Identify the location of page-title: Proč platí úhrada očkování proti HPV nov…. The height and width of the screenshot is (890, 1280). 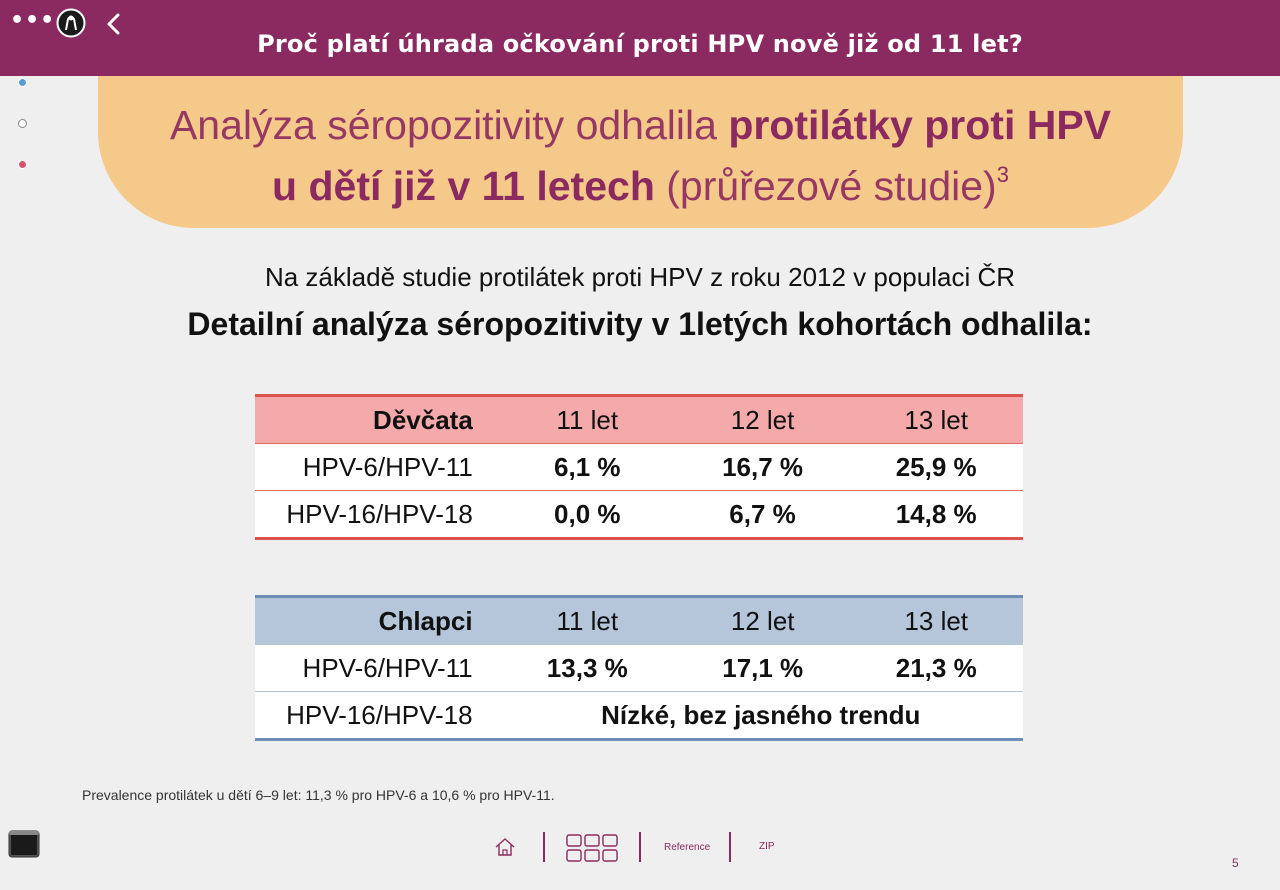
(640, 44).